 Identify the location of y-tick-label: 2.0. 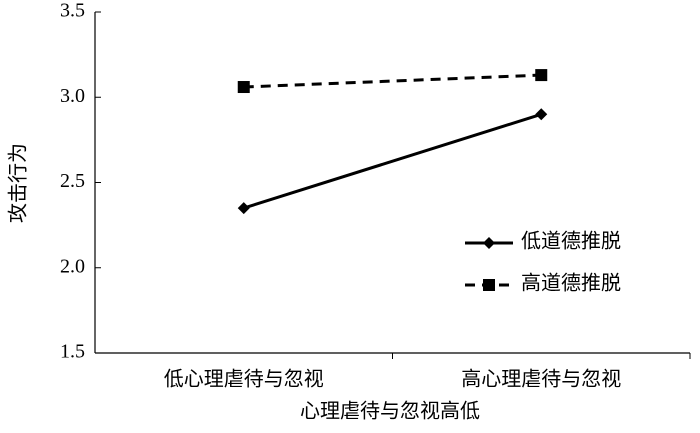
(72, 266).